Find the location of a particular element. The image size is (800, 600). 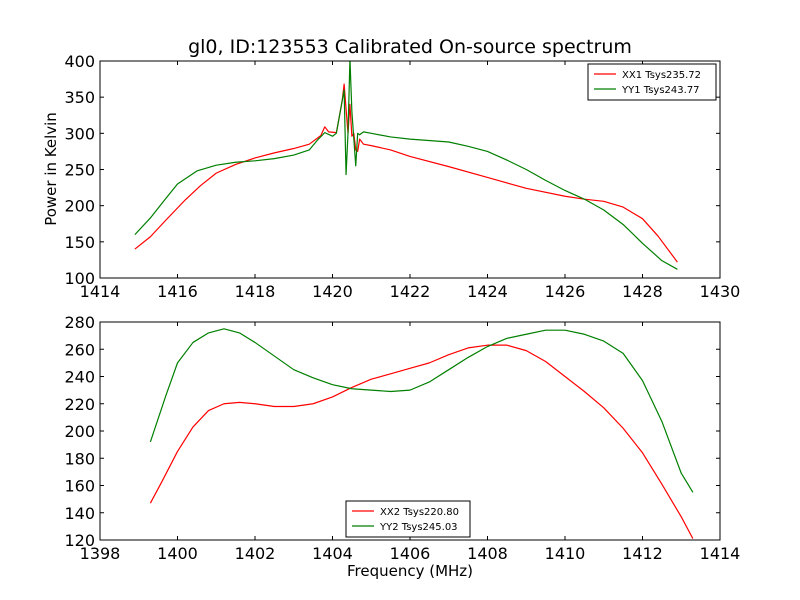

bottom-legend: XX2 Tsys220.80 YY2 Tsys245.03 is located at coordinates (408, 519).